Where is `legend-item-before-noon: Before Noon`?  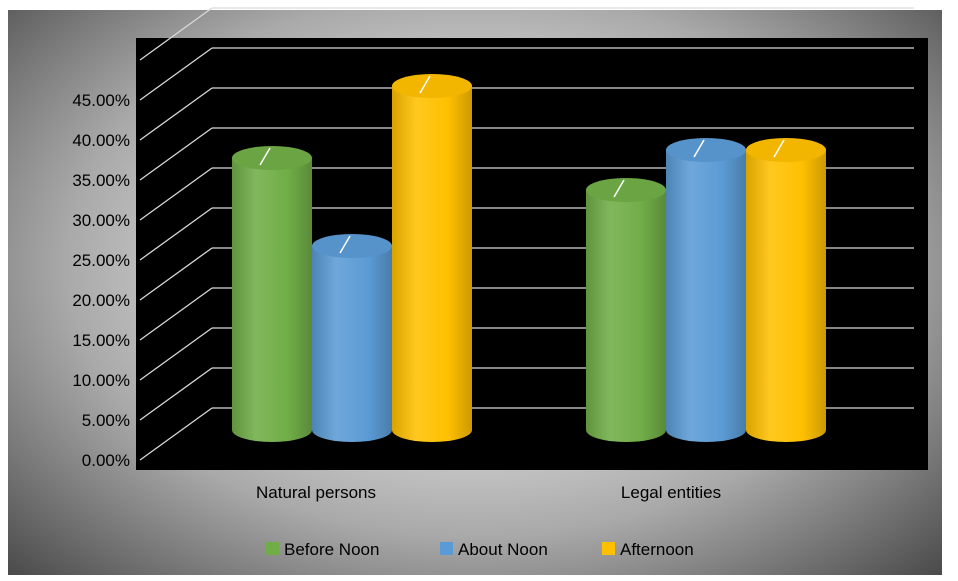
legend-item-before-noon: Before Noon is located at coordinates (322, 549).